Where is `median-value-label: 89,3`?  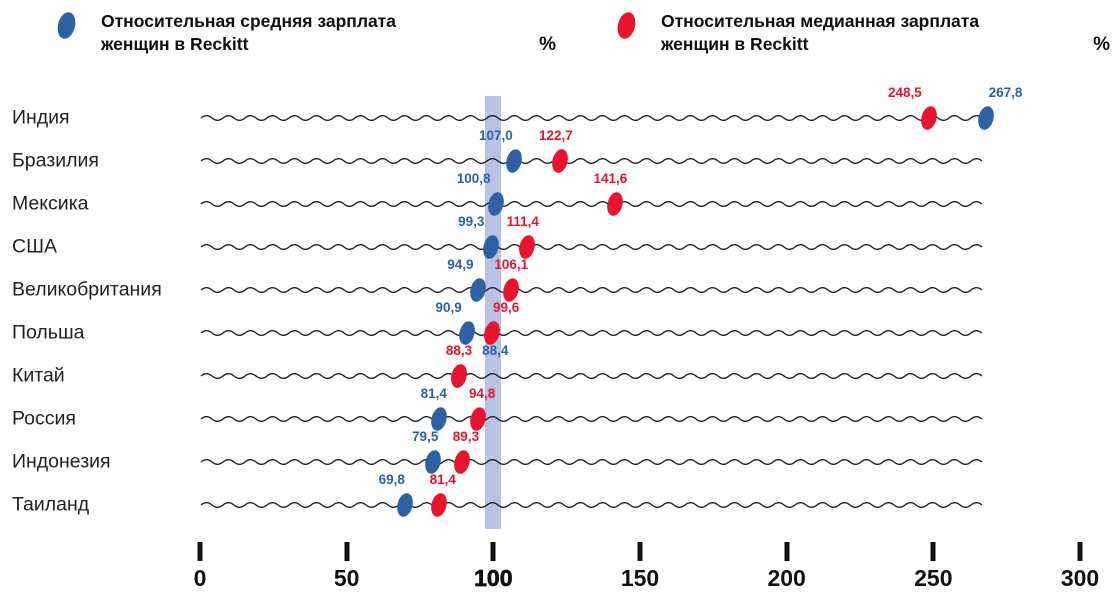
median-value-label: 89,3 is located at coordinates (466, 436).